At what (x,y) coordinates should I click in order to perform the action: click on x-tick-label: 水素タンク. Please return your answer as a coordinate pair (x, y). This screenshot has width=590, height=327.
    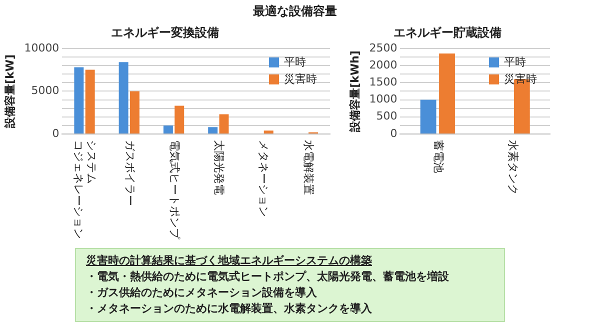
    Looking at the image, I should click on (513, 167).